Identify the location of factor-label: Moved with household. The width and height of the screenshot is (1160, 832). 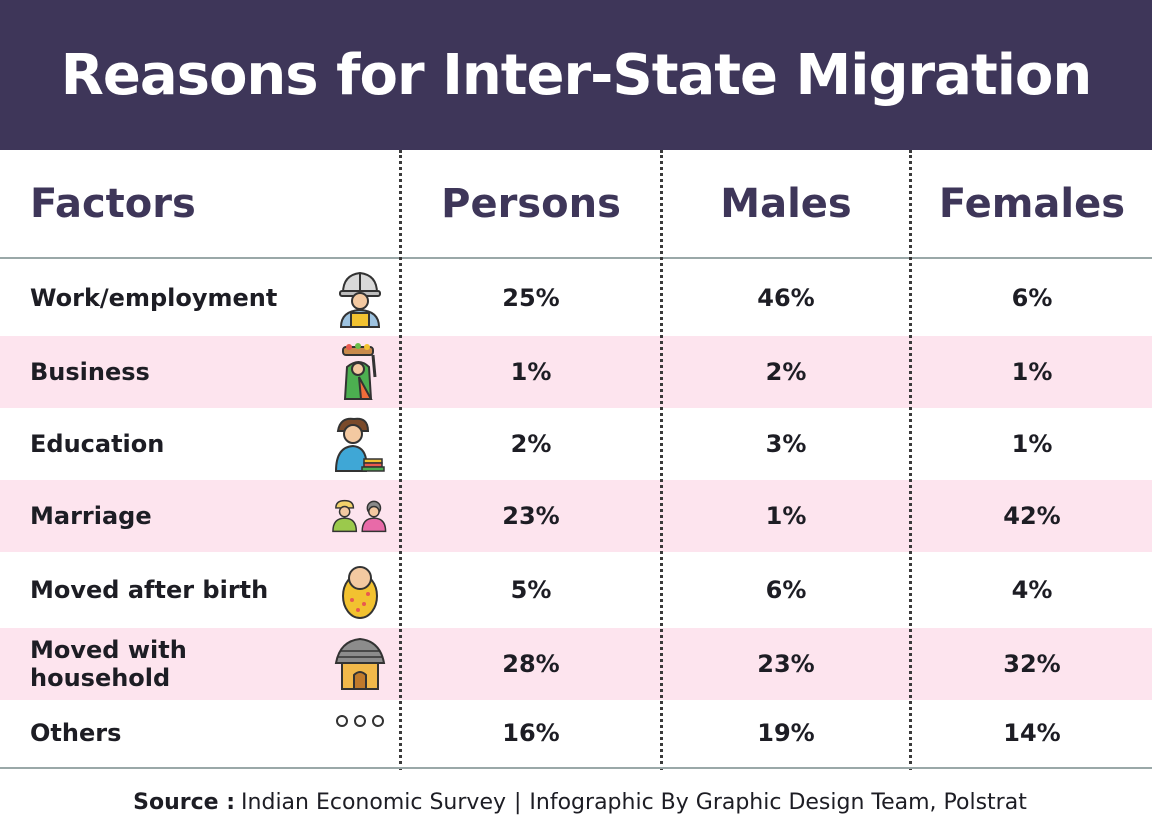
(108, 664).